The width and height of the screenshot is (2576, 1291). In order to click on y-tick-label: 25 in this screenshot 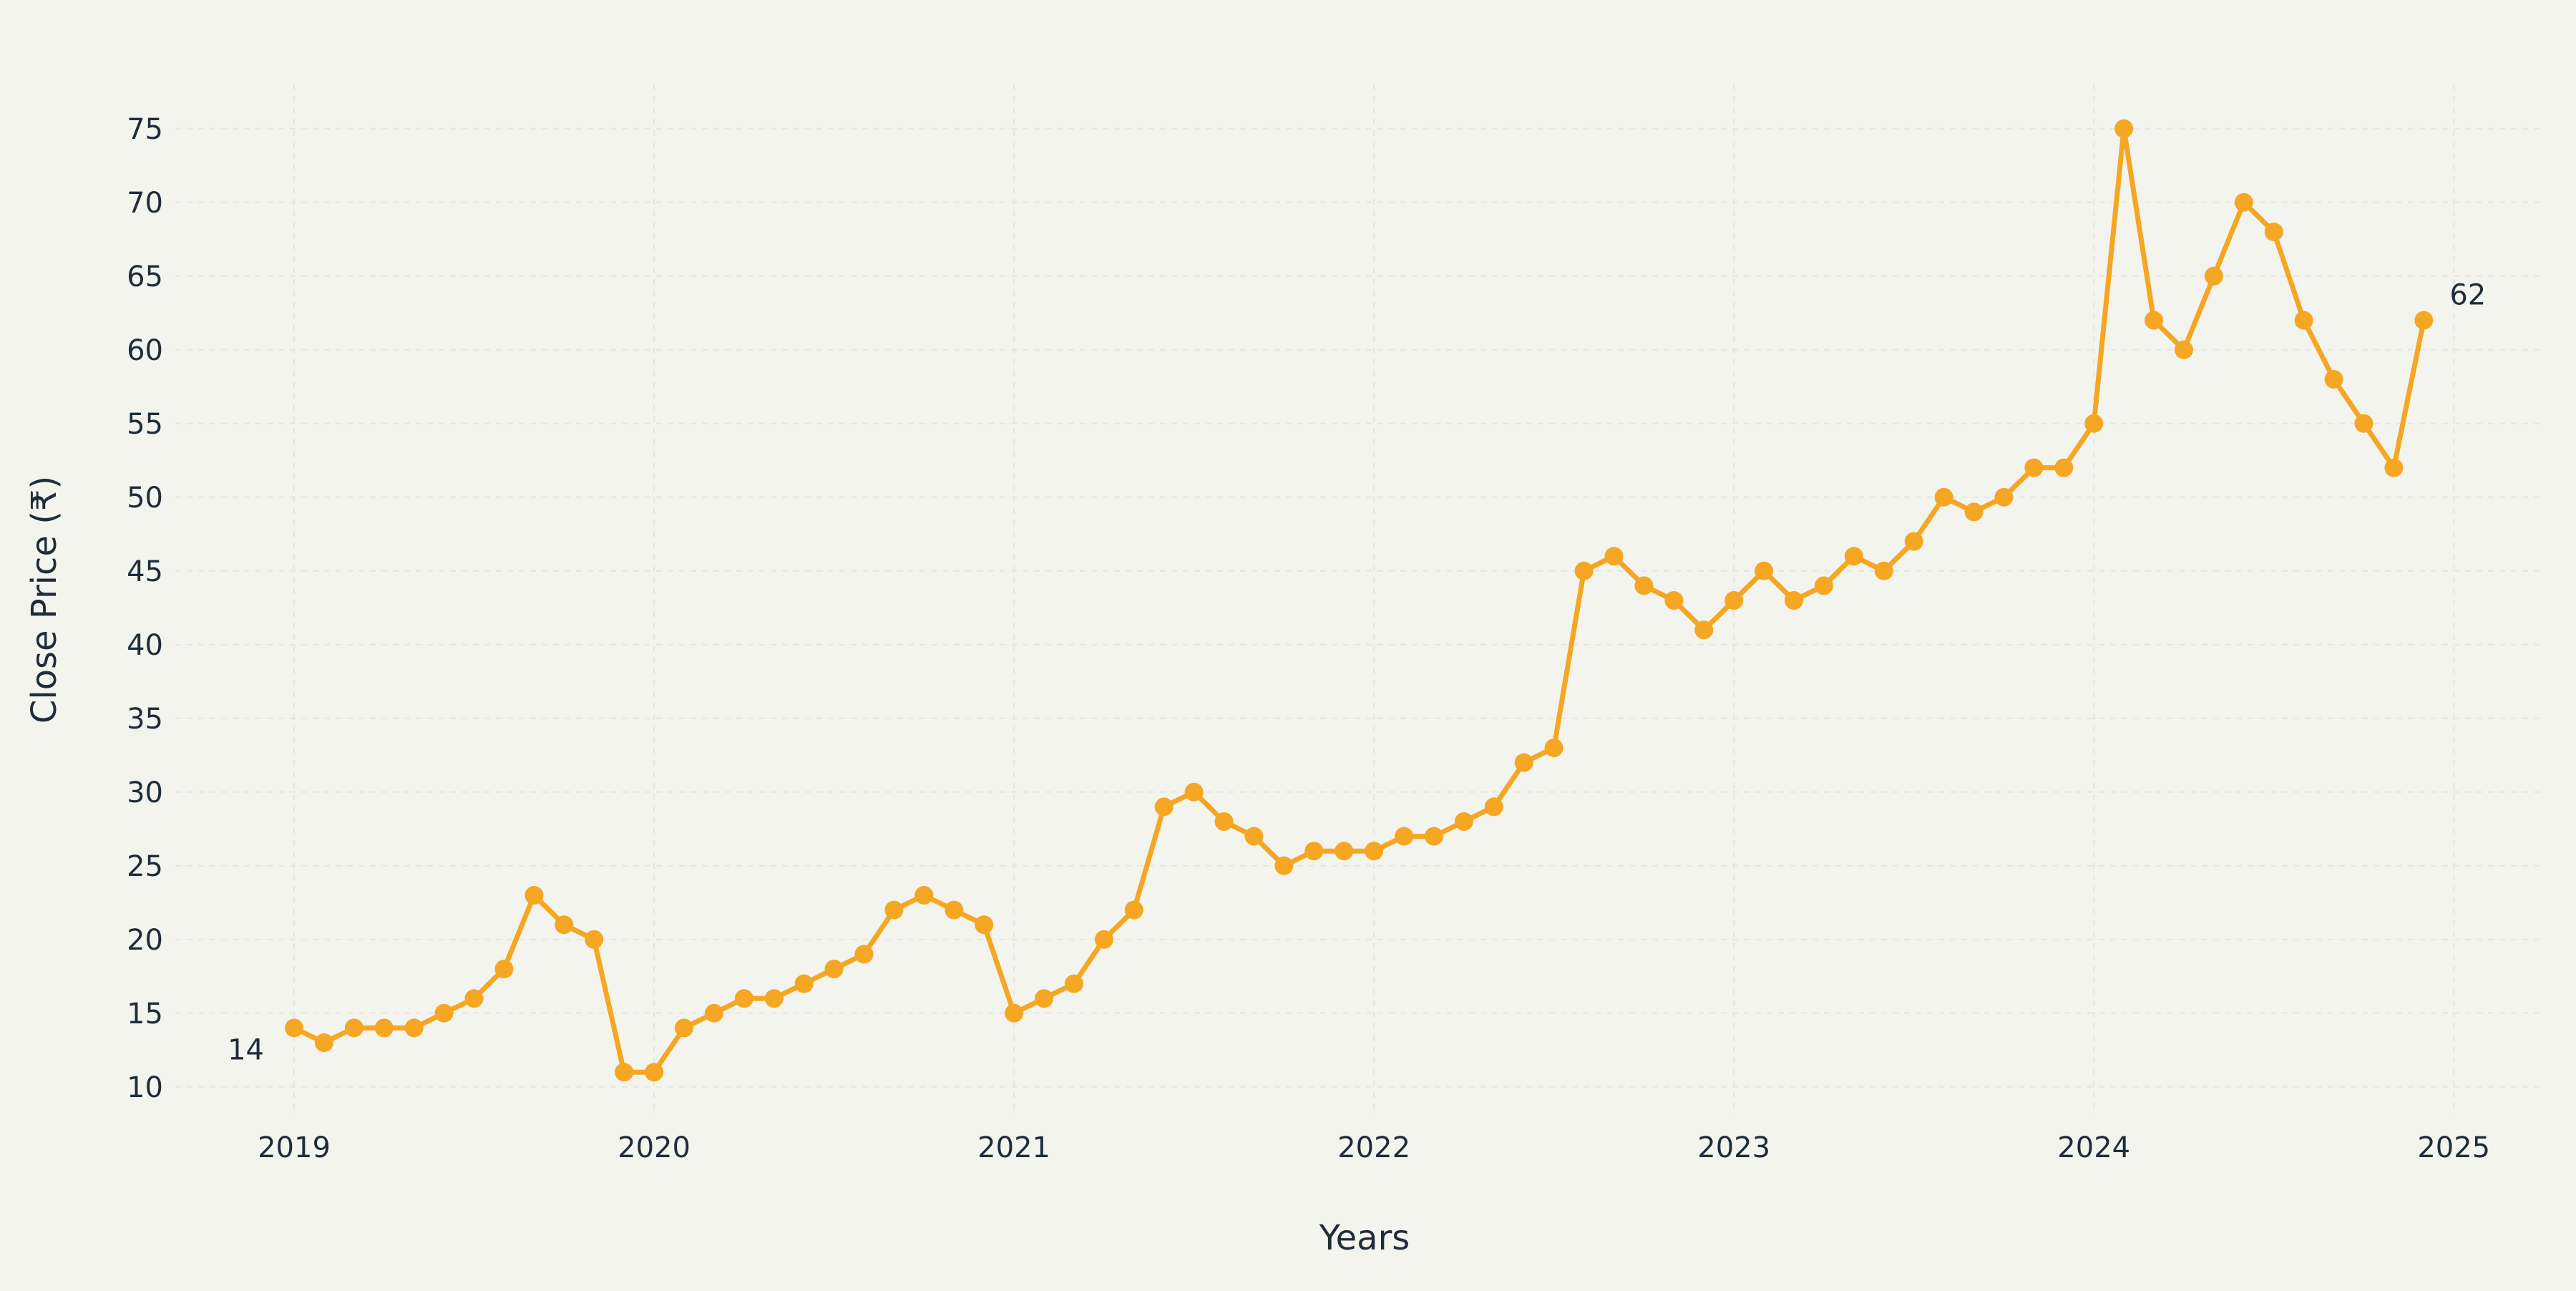, I will do `click(145, 866)`.